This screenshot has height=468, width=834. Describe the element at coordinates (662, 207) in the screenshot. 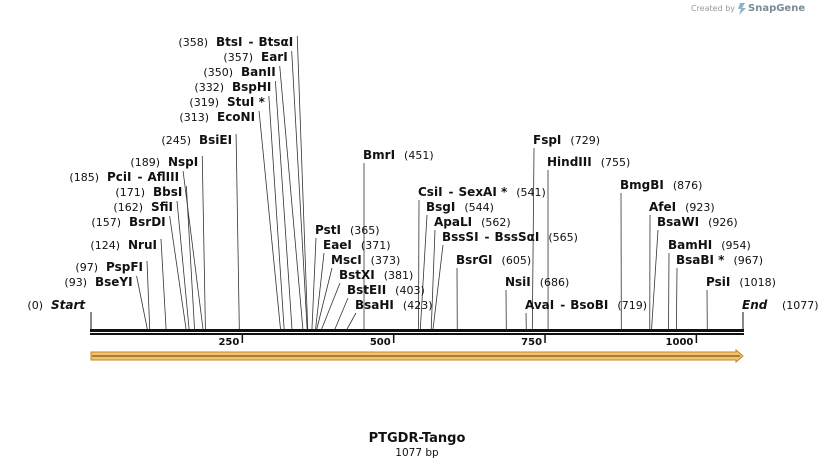

I see `site-name-afei: AfeI` at that location.